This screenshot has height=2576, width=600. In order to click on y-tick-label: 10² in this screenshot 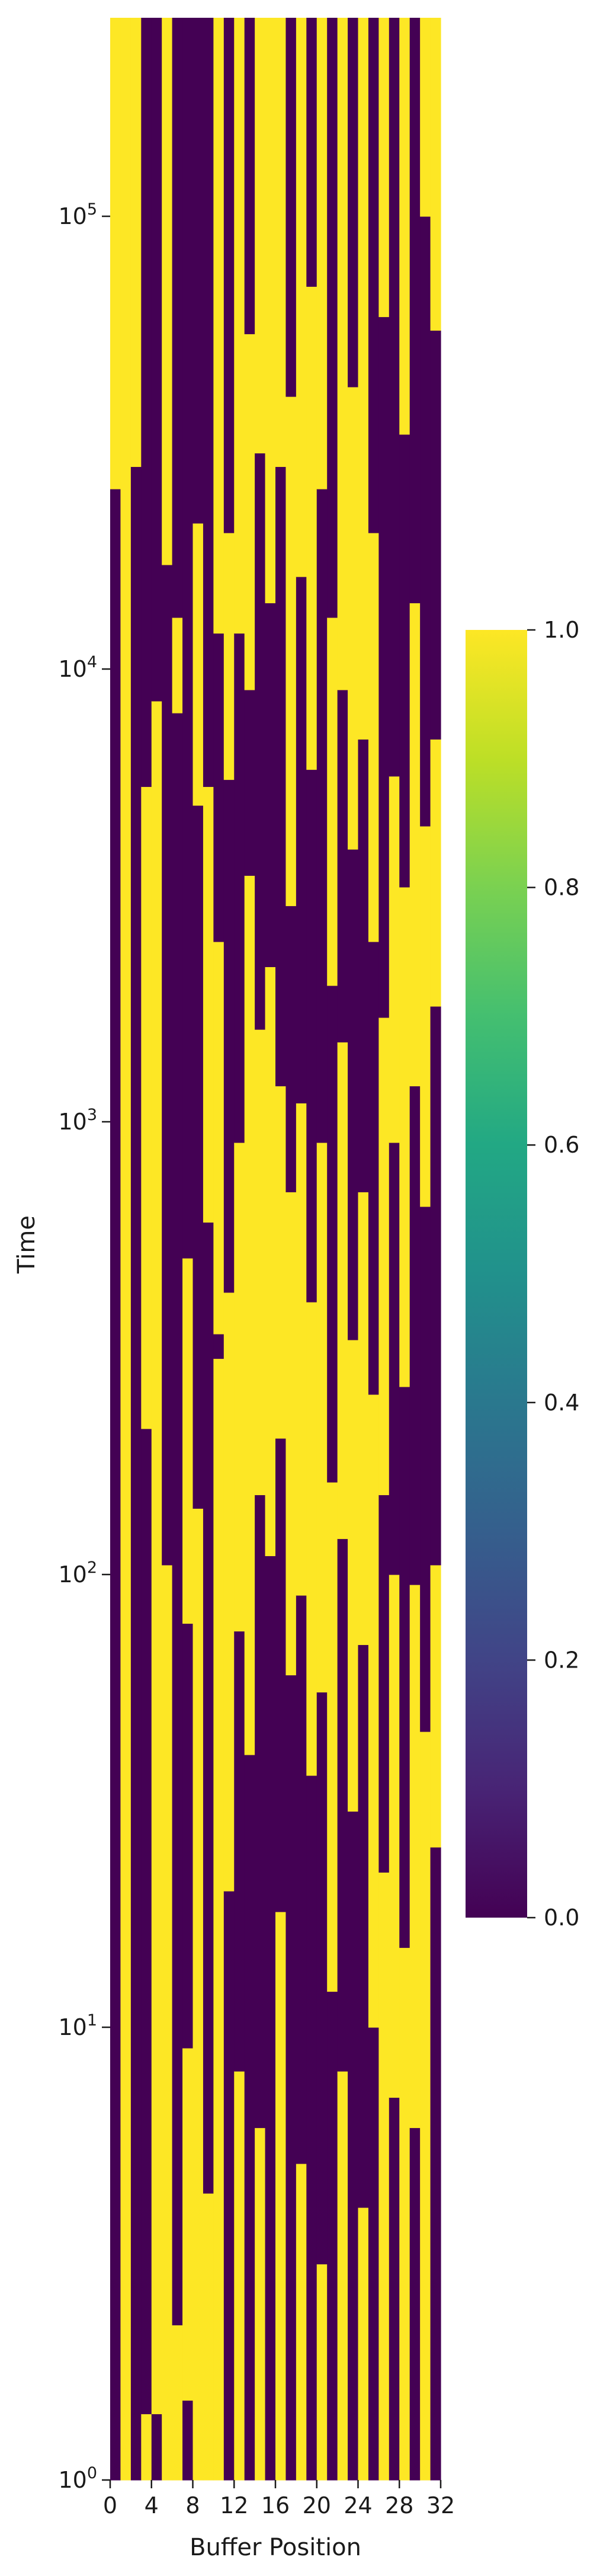, I will do `click(77, 1573)`.